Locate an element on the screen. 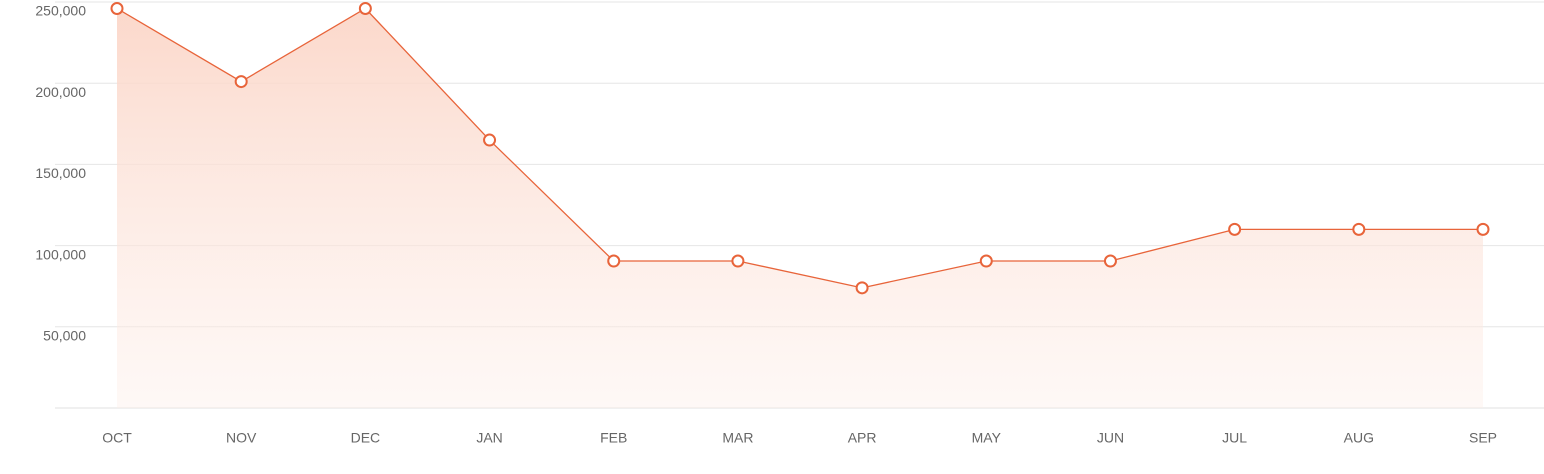 The image size is (1544, 474). y-tick-label: 200,000 is located at coordinates (60, 92).